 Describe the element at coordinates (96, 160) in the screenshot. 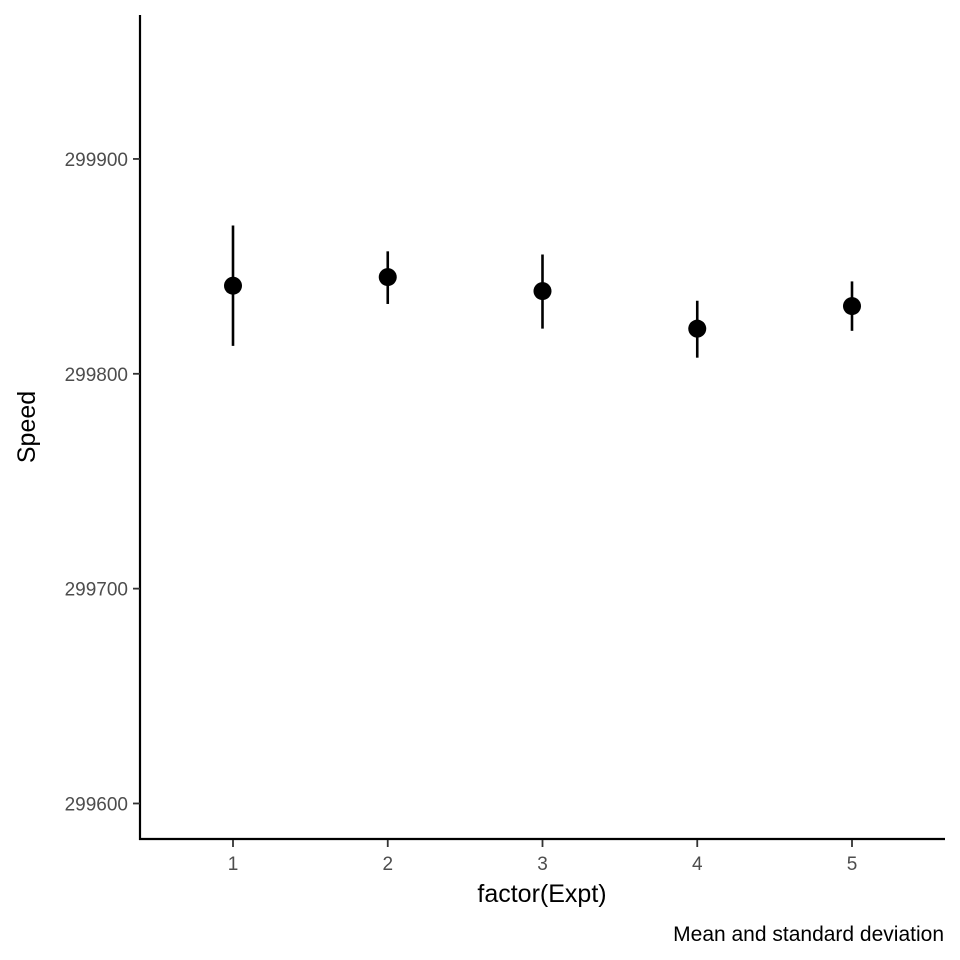

I see `y-tick-label: 299900` at that location.